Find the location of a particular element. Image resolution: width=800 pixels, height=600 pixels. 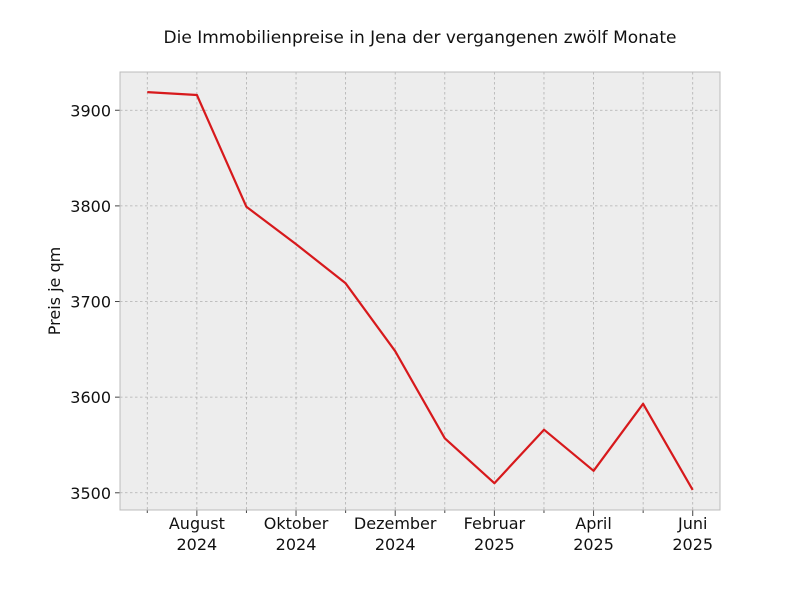

y-tick-label: 3800 is located at coordinates (90, 206).